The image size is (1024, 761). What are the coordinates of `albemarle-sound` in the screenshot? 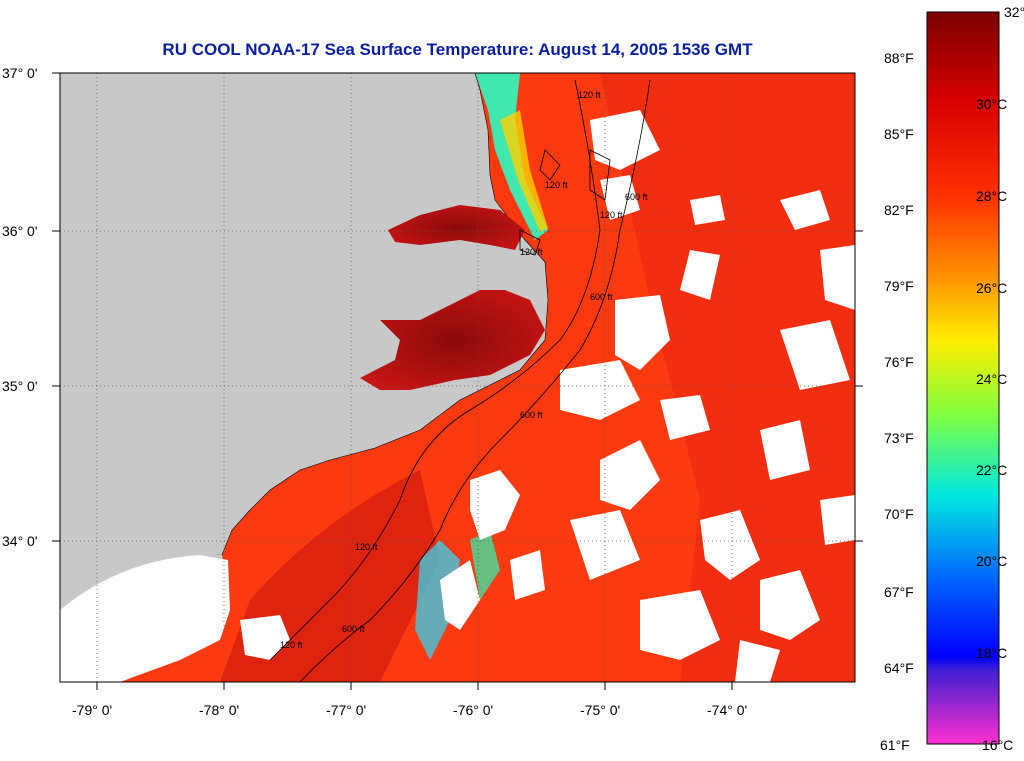 It's located at (456, 227).